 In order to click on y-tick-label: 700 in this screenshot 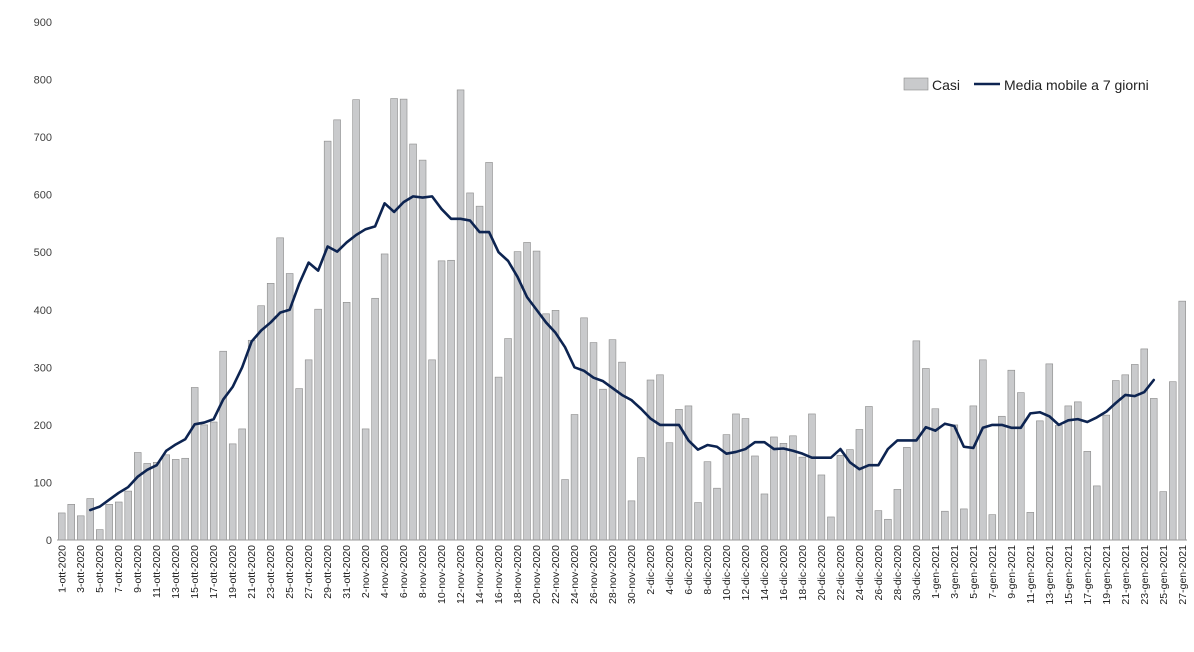, I will do `click(43, 138)`.